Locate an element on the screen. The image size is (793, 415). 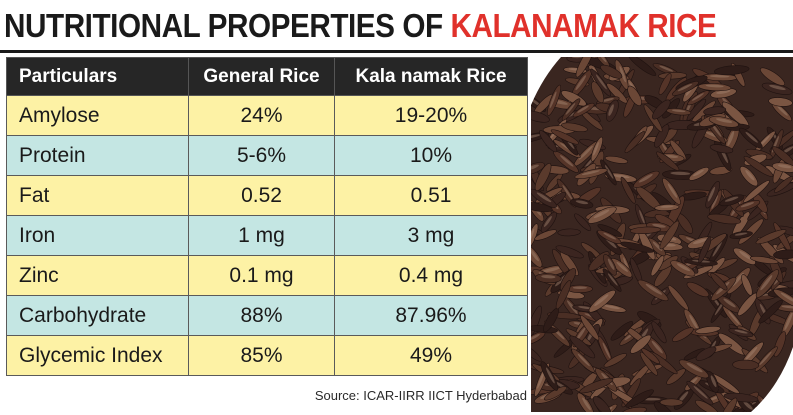
header-kalanamak-rice: Kala namak Rice is located at coordinates (431, 76).